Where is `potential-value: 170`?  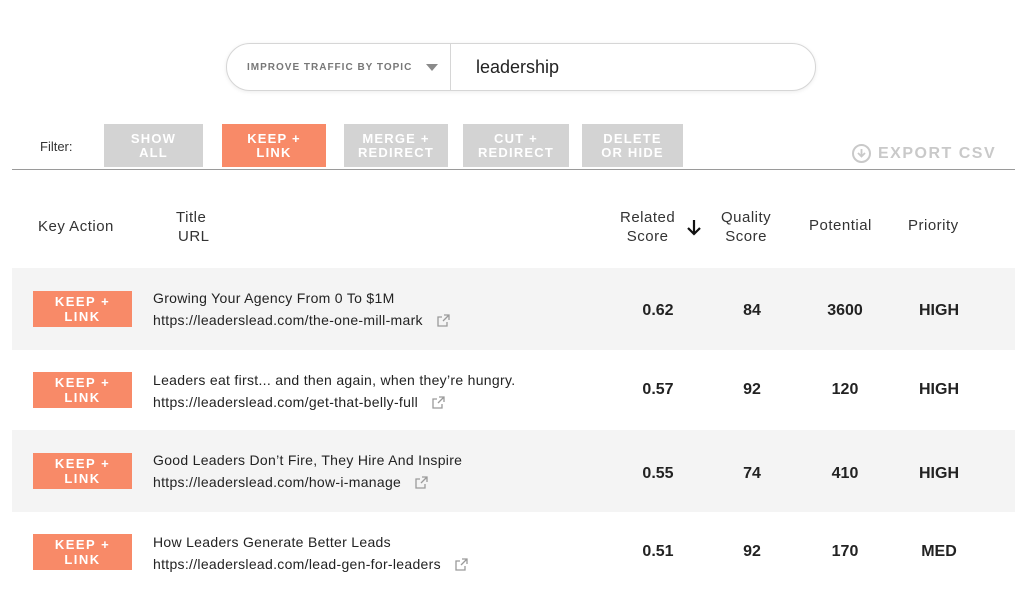 potential-value: 170 is located at coordinates (845, 551).